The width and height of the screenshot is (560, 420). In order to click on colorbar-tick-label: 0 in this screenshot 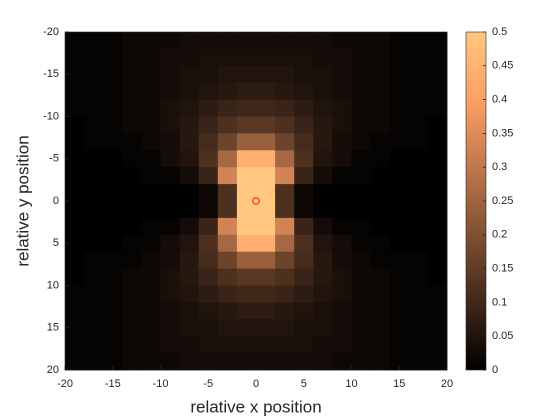, I will do `click(495, 370)`.